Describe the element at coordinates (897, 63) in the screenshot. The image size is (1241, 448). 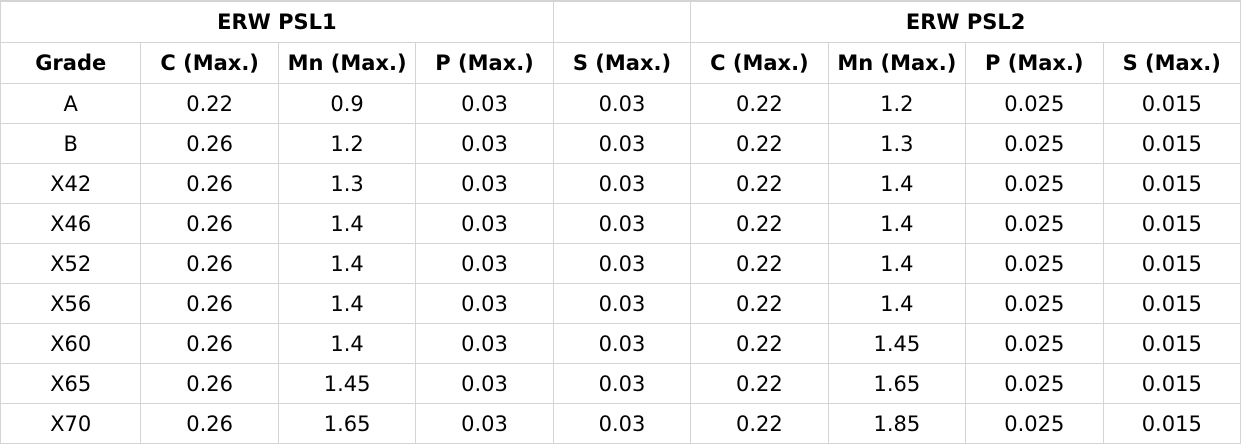
I see `header-psl2-mn: Mn (Max.)` at that location.